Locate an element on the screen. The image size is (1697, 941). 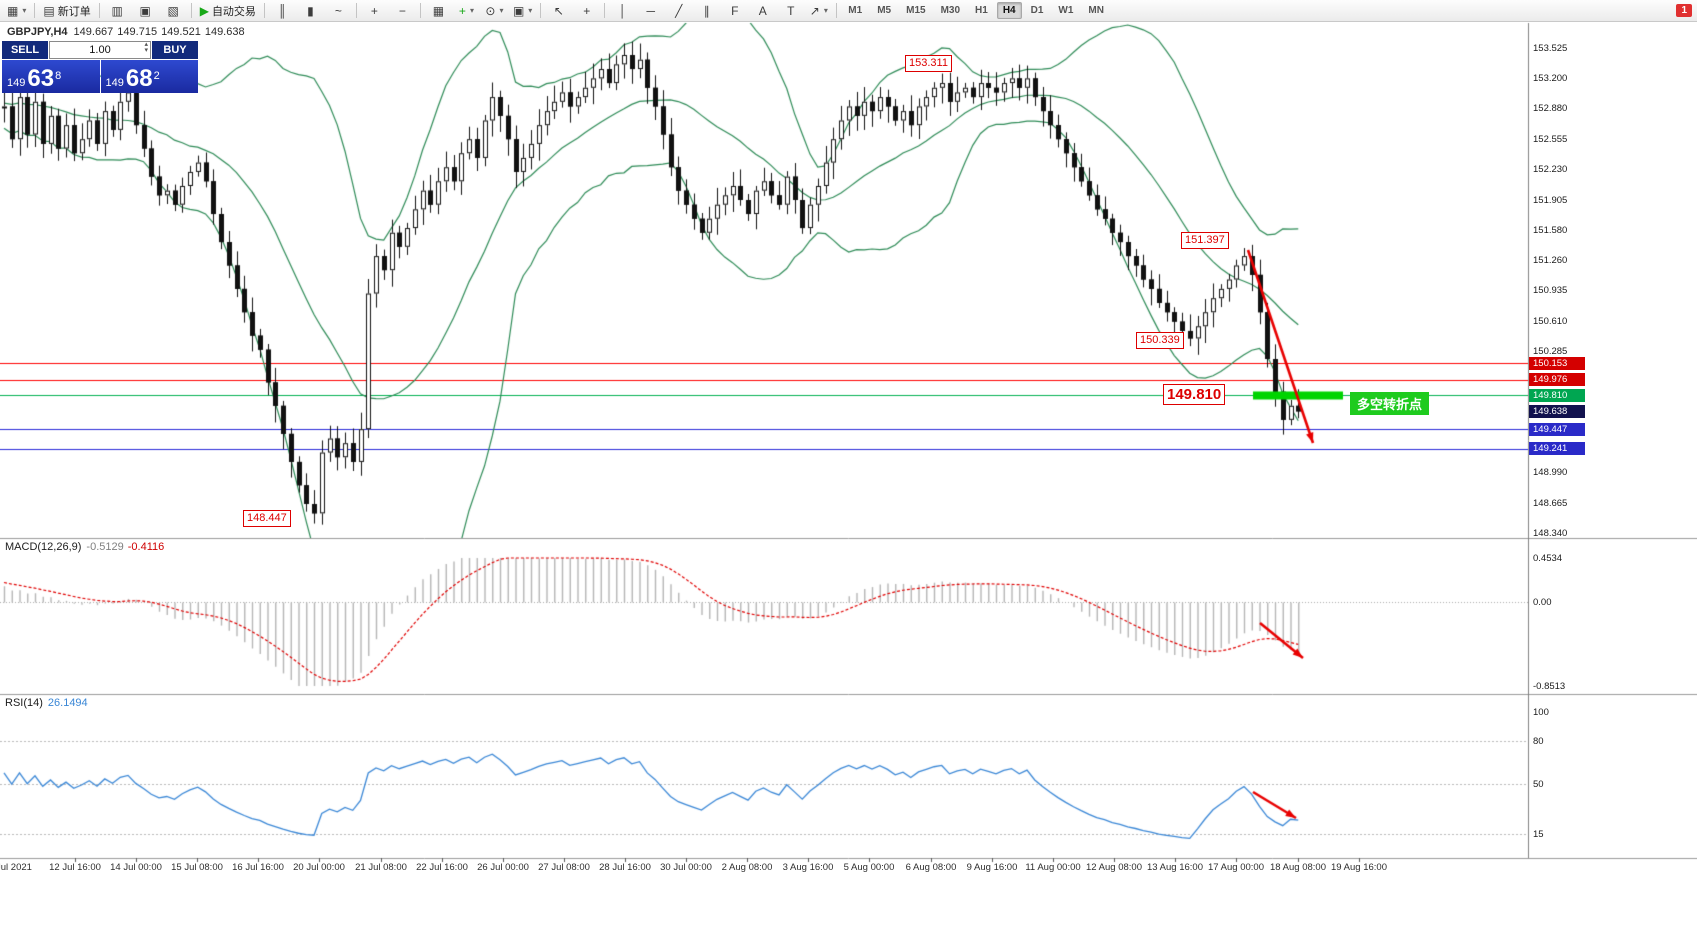
tile-windows-icon: ▦ is located at coordinates (438, 10).